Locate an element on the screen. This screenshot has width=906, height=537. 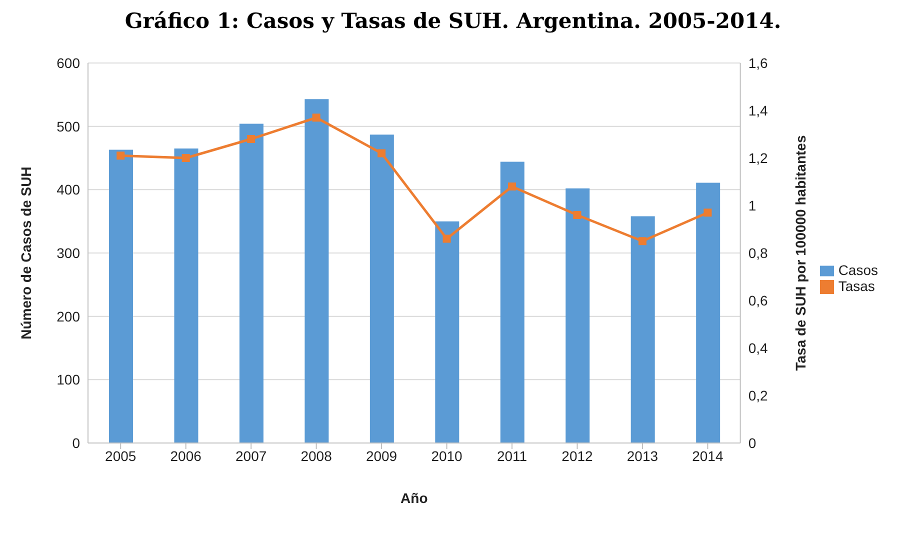
y2-tick-label: 0,8 is located at coordinates (758, 252).